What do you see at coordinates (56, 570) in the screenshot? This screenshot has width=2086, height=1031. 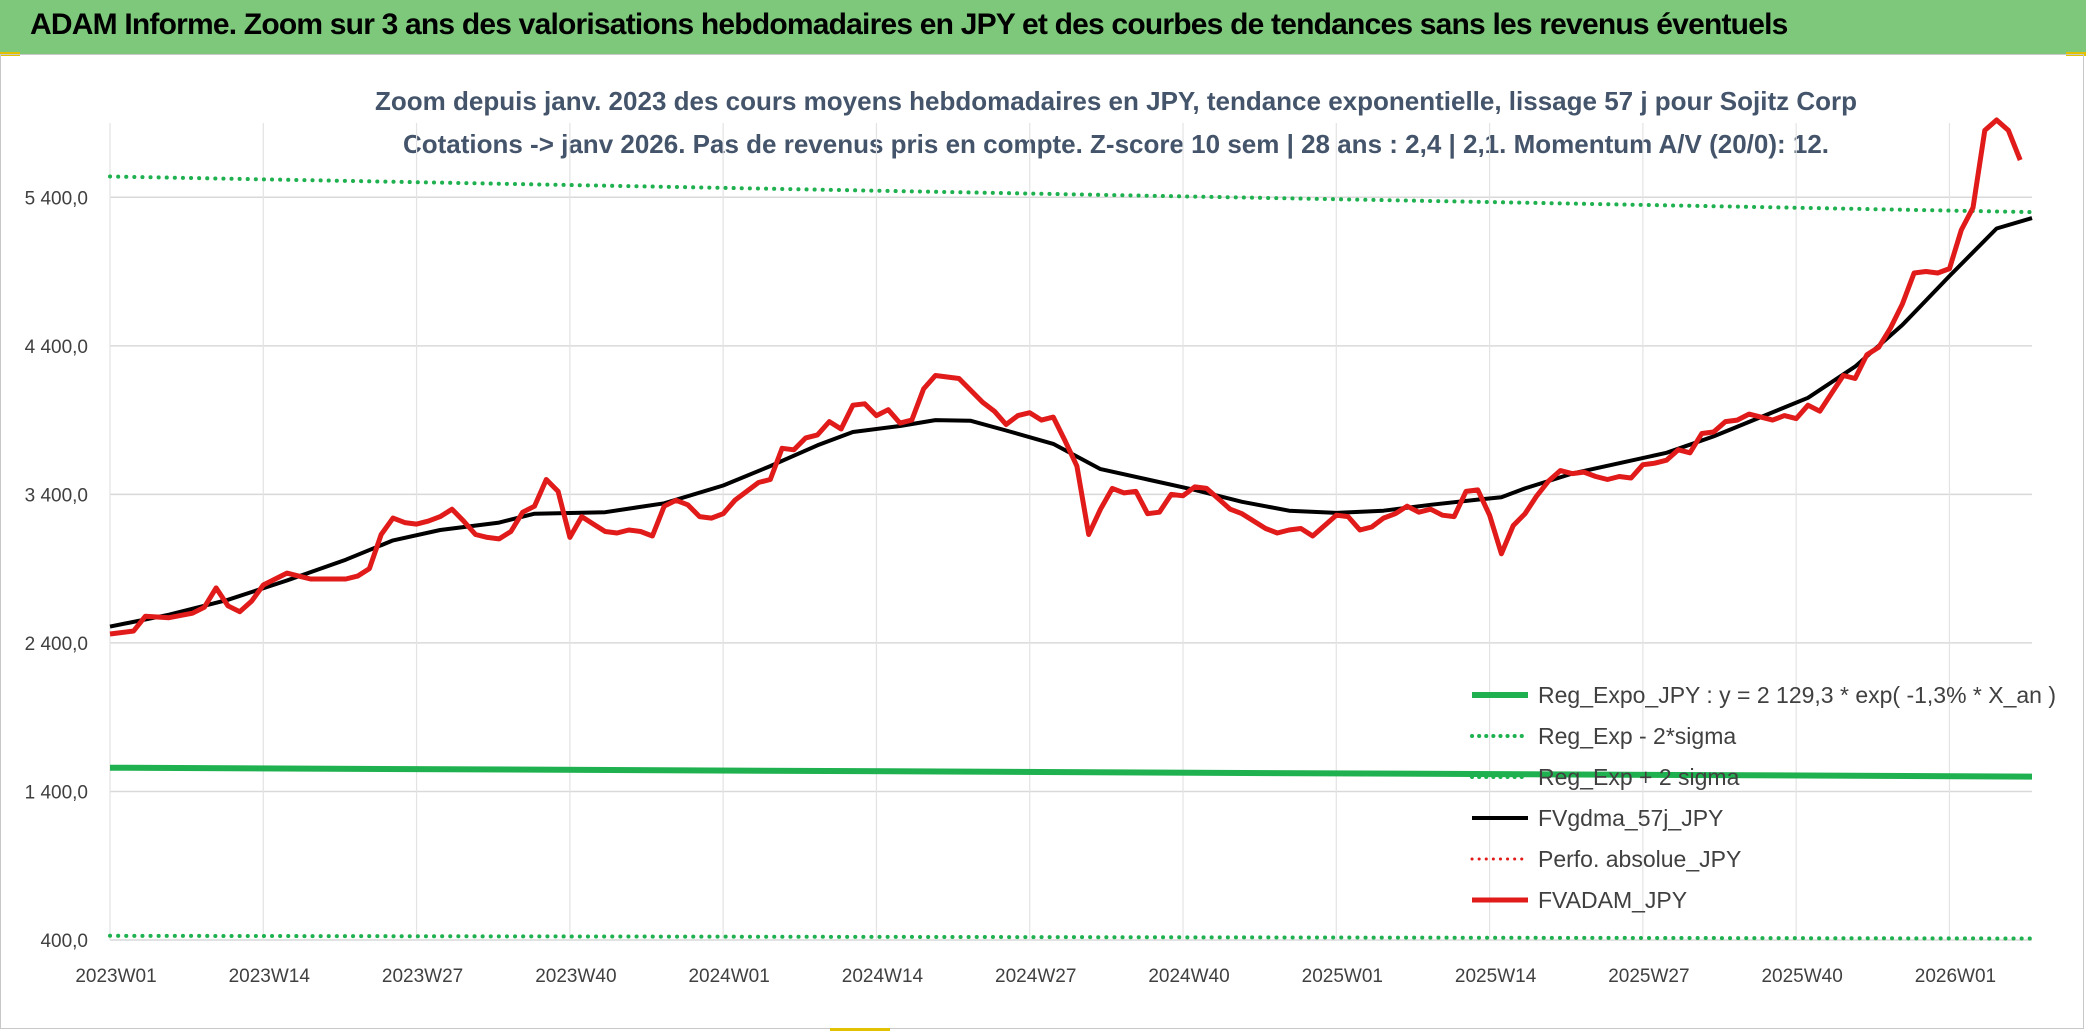 I see `y-axis-ticks: 400,0 1 400,0 2 400,0 3 400,0 4 400,0 5 400,0` at bounding box center [56, 570].